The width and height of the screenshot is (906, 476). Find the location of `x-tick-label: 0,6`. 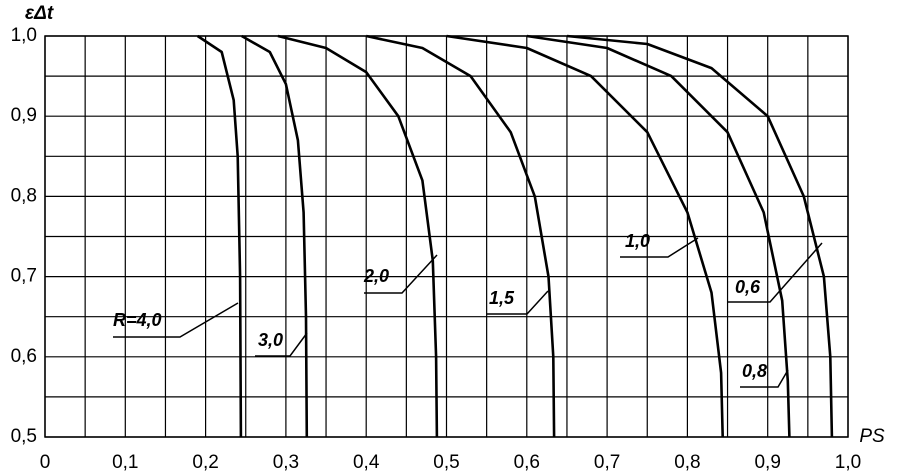

x-tick-label: 0,6 is located at coordinates (527, 462).